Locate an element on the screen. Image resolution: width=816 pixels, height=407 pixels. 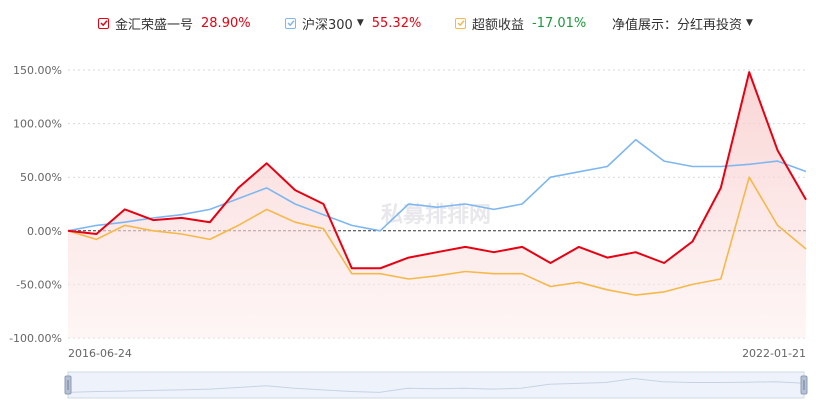
y-tick-label: -100.00% is located at coordinates (35, 338).